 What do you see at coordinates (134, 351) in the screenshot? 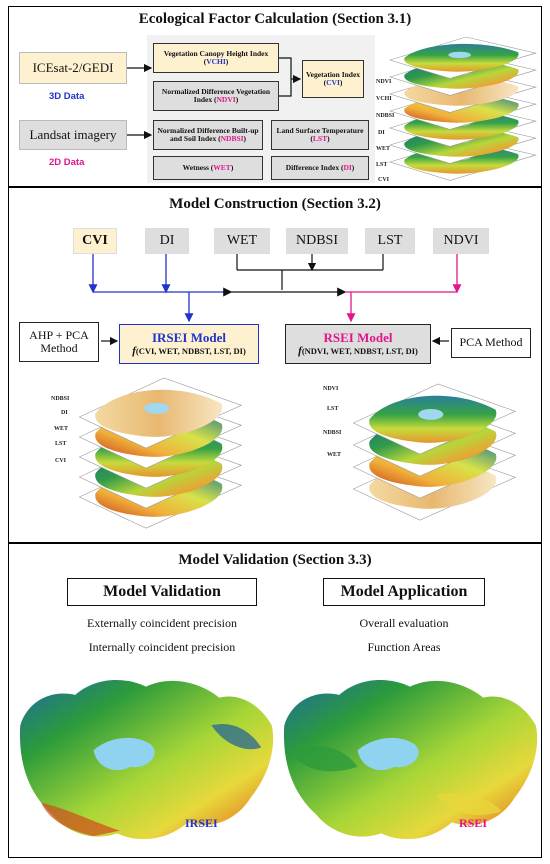
I see `irsei-formula-f: f` at bounding box center [134, 351].